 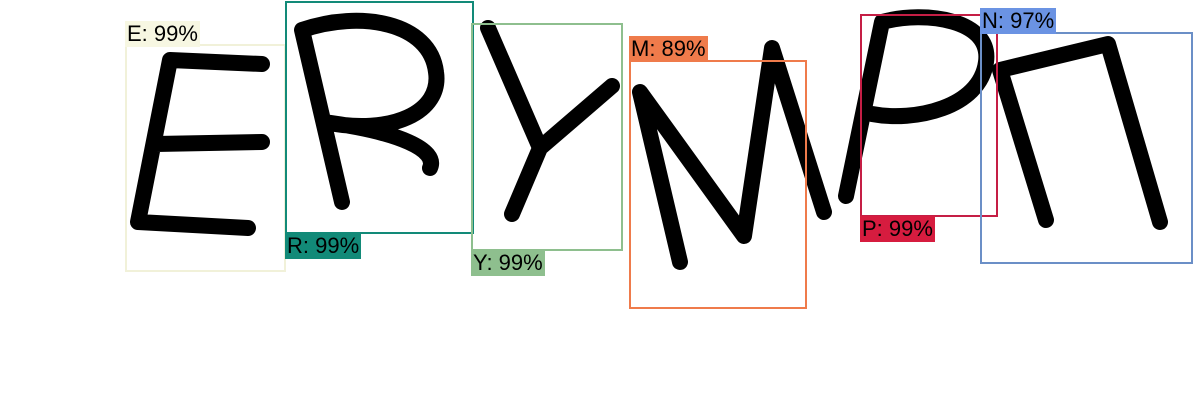 I want to click on glyph-y, so click(x=550, y=121).